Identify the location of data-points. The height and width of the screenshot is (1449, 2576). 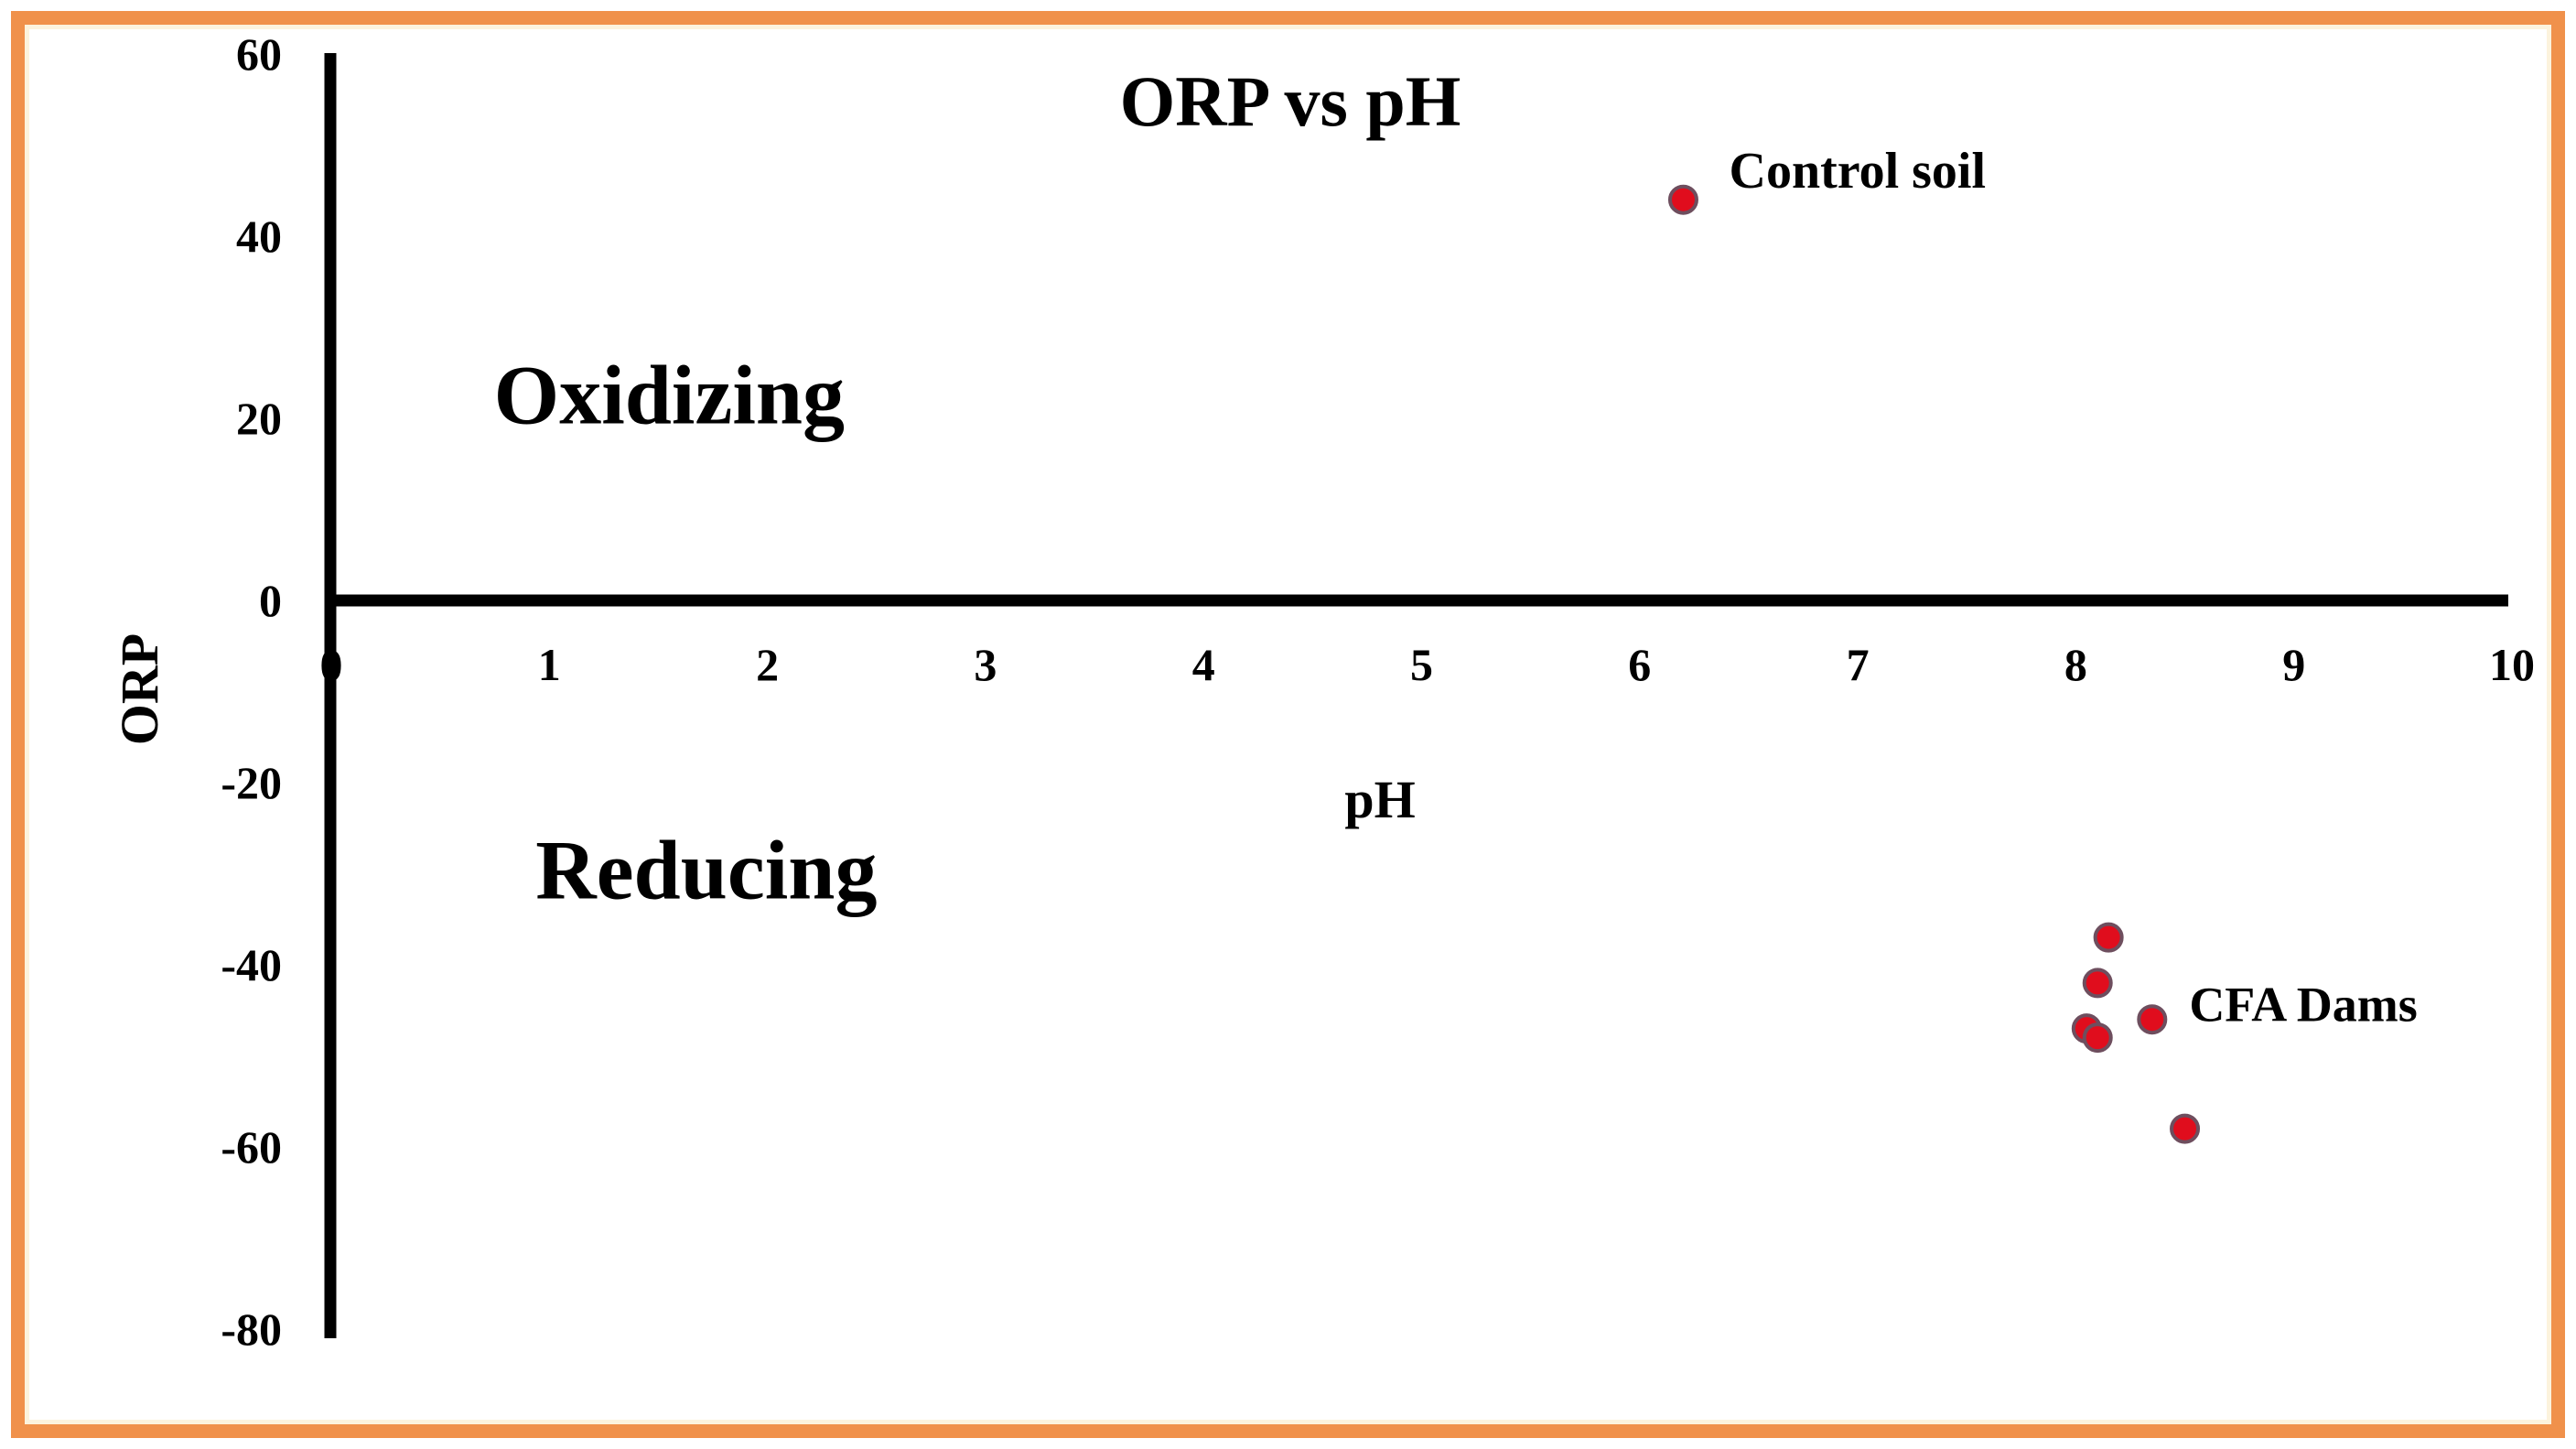
(1934, 664).